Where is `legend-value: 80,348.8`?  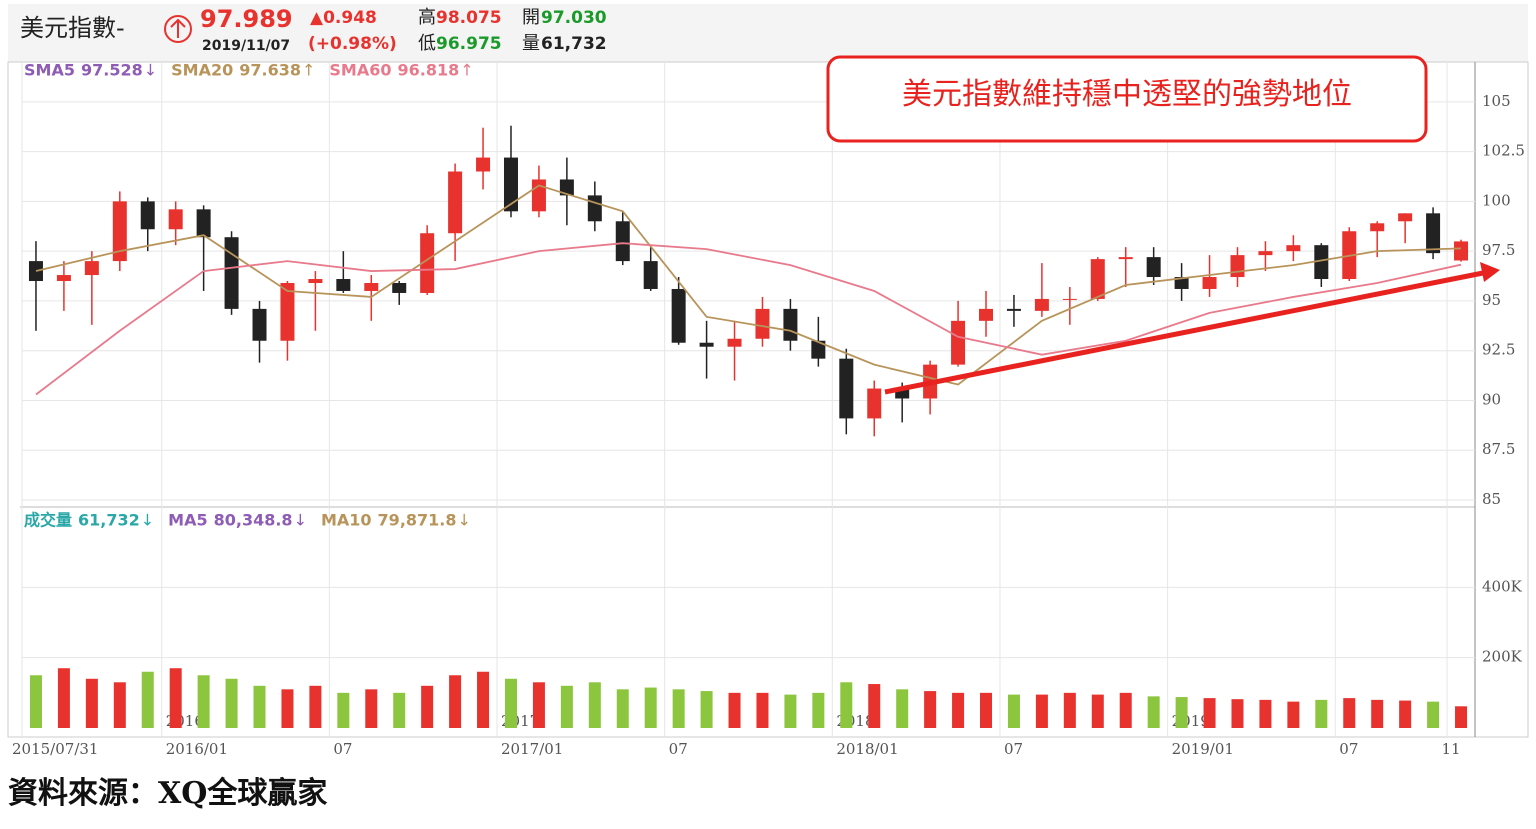 legend-value: 80,348.8 is located at coordinates (253, 520).